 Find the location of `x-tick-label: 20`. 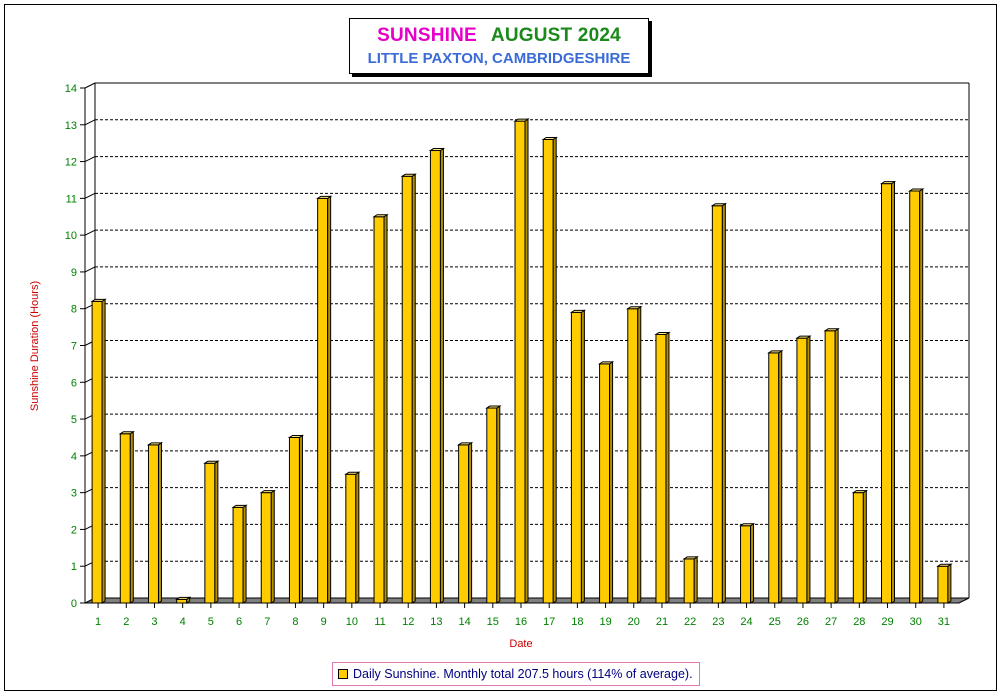

x-tick-label: 20 is located at coordinates (634, 622).